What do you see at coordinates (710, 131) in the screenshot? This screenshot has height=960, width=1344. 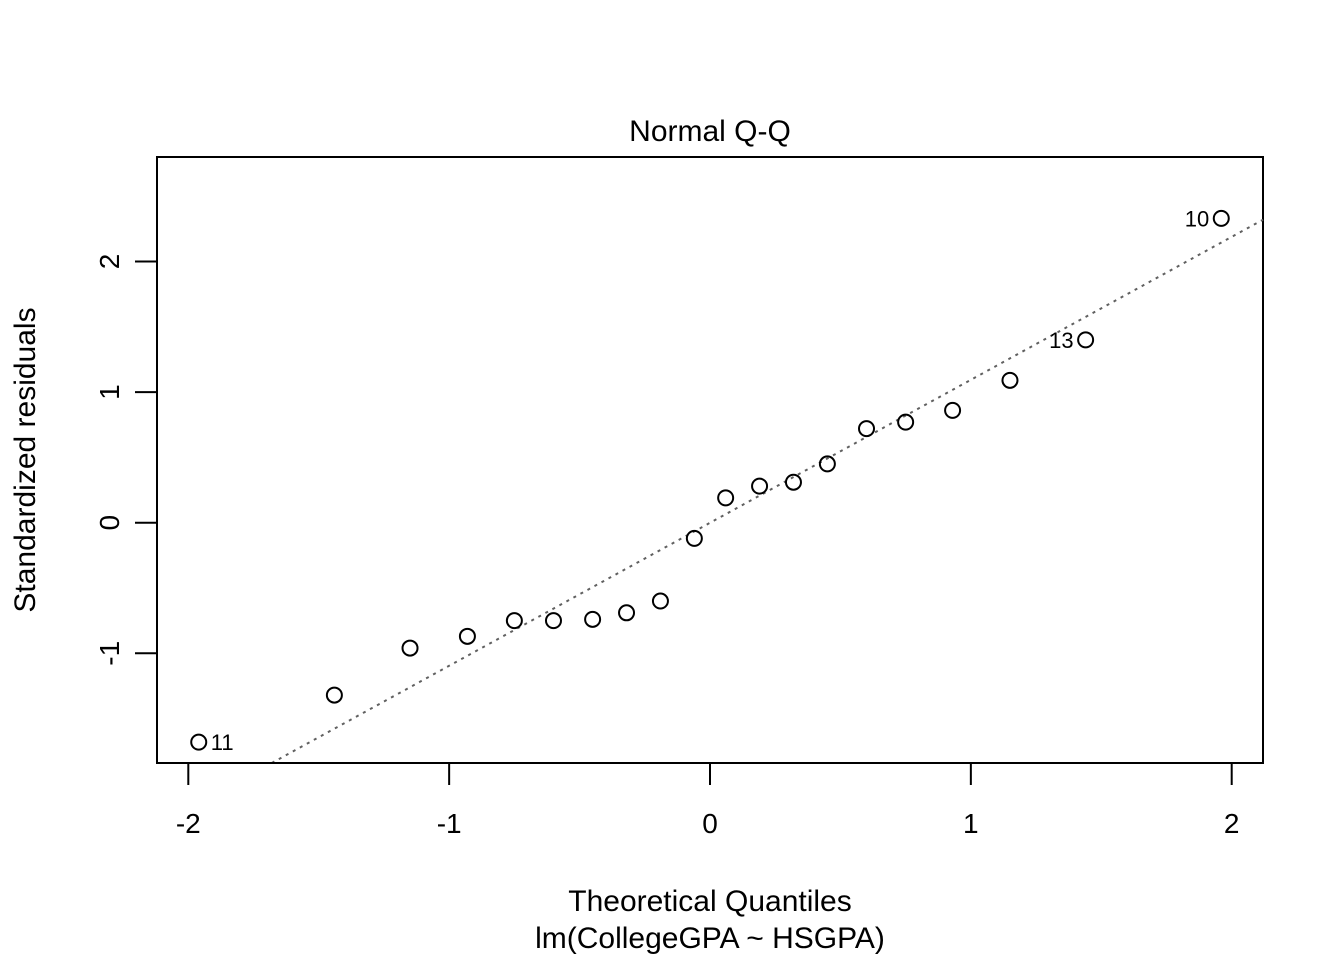 I see `chart-title: Normal Q-Q` at bounding box center [710, 131].